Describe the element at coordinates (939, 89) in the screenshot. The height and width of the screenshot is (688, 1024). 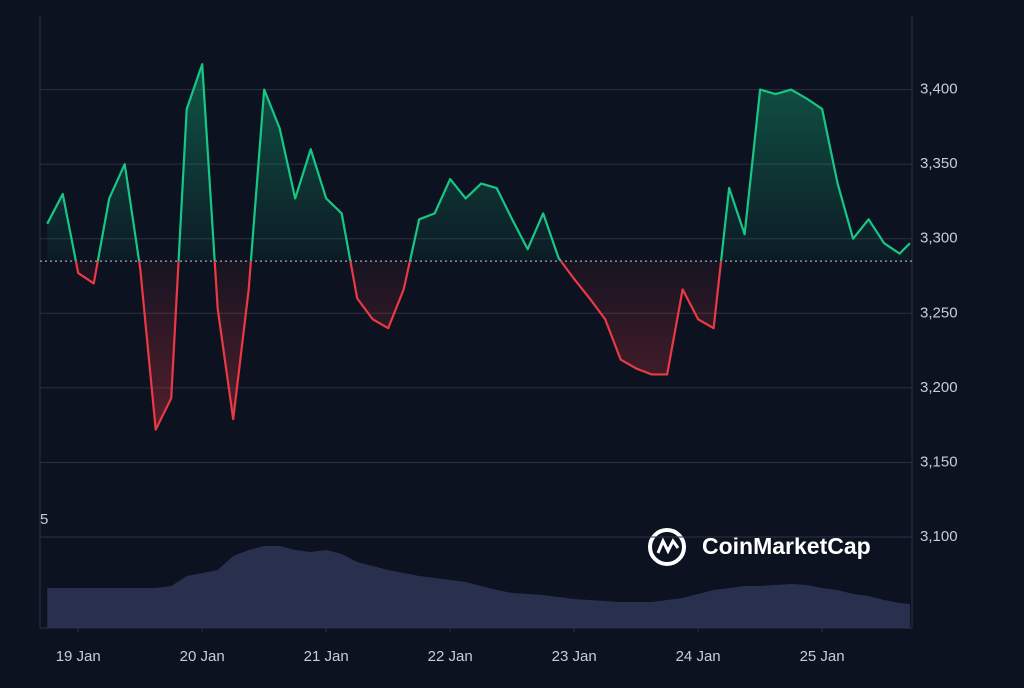
I see `y-tick-label: 3,400` at that location.